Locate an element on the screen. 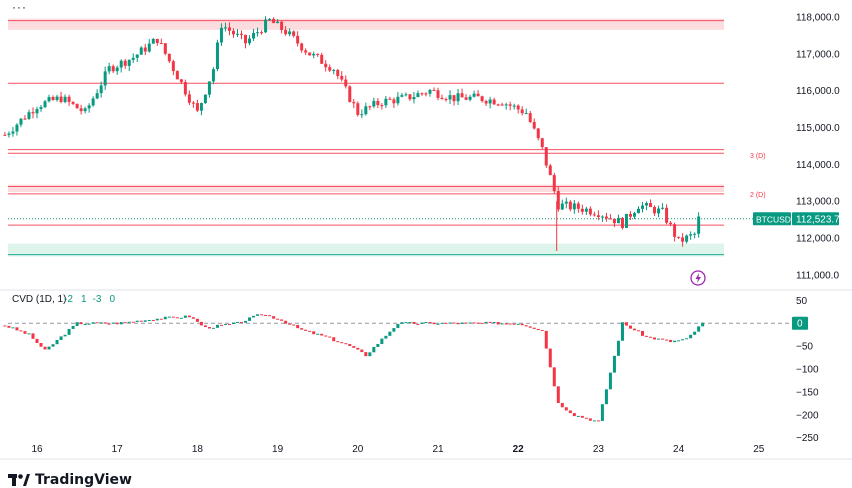 The height and width of the screenshot is (488, 852). level-annotation-label: 3 (D) is located at coordinates (758, 156).